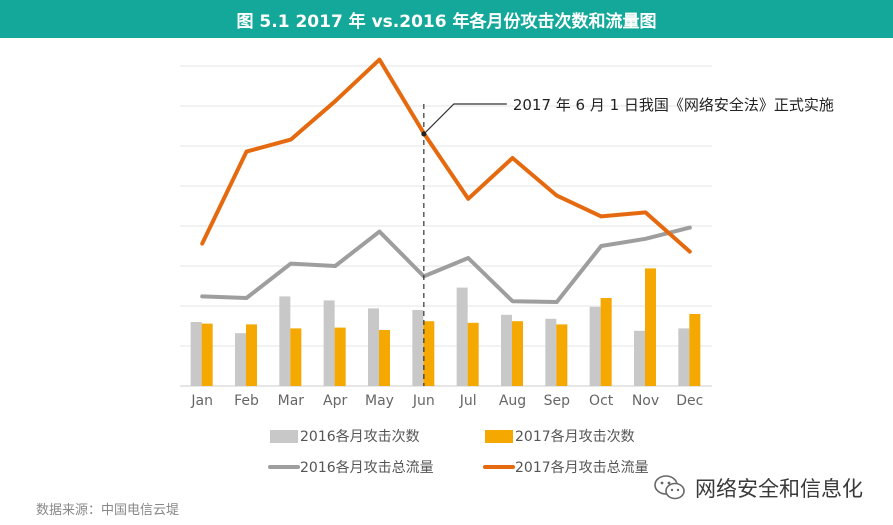  What do you see at coordinates (424, 134) in the screenshot?
I see `annotation-marker` at bounding box center [424, 134].